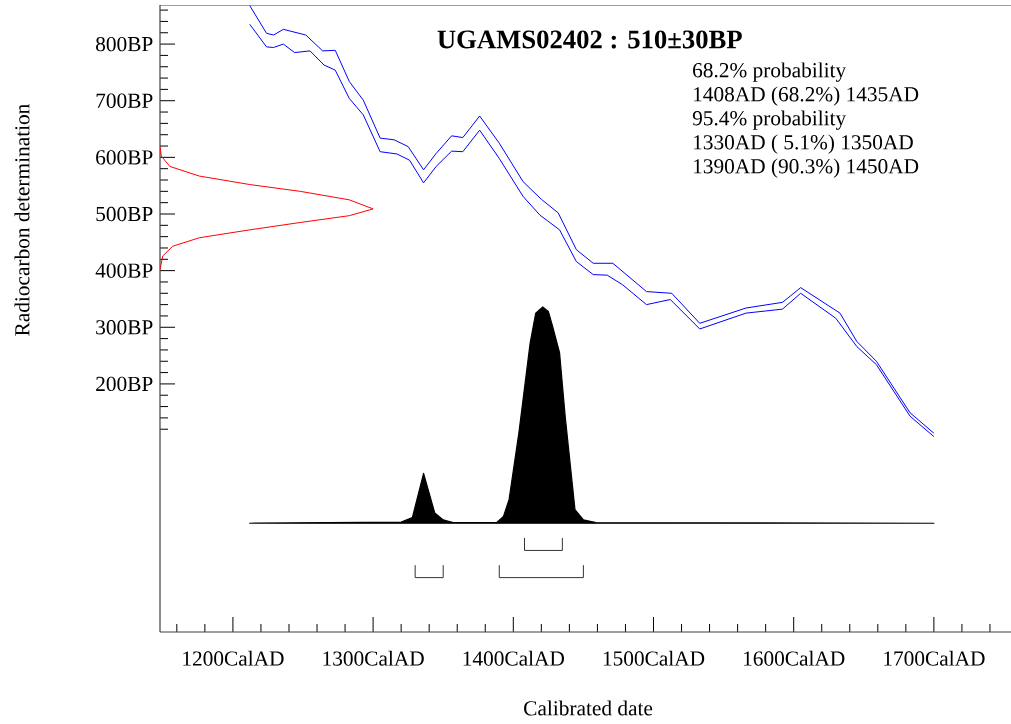  What do you see at coordinates (267, 208) in the screenshot?
I see `line-series` at bounding box center [267, 208].